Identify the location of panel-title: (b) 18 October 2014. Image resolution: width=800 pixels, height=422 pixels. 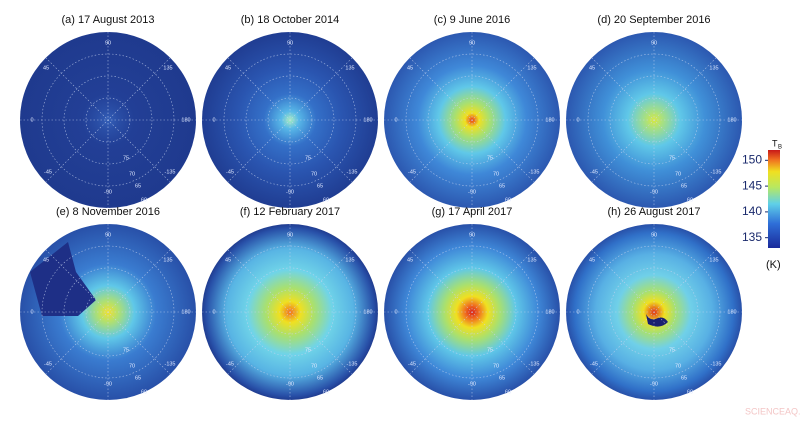
(290, 20).